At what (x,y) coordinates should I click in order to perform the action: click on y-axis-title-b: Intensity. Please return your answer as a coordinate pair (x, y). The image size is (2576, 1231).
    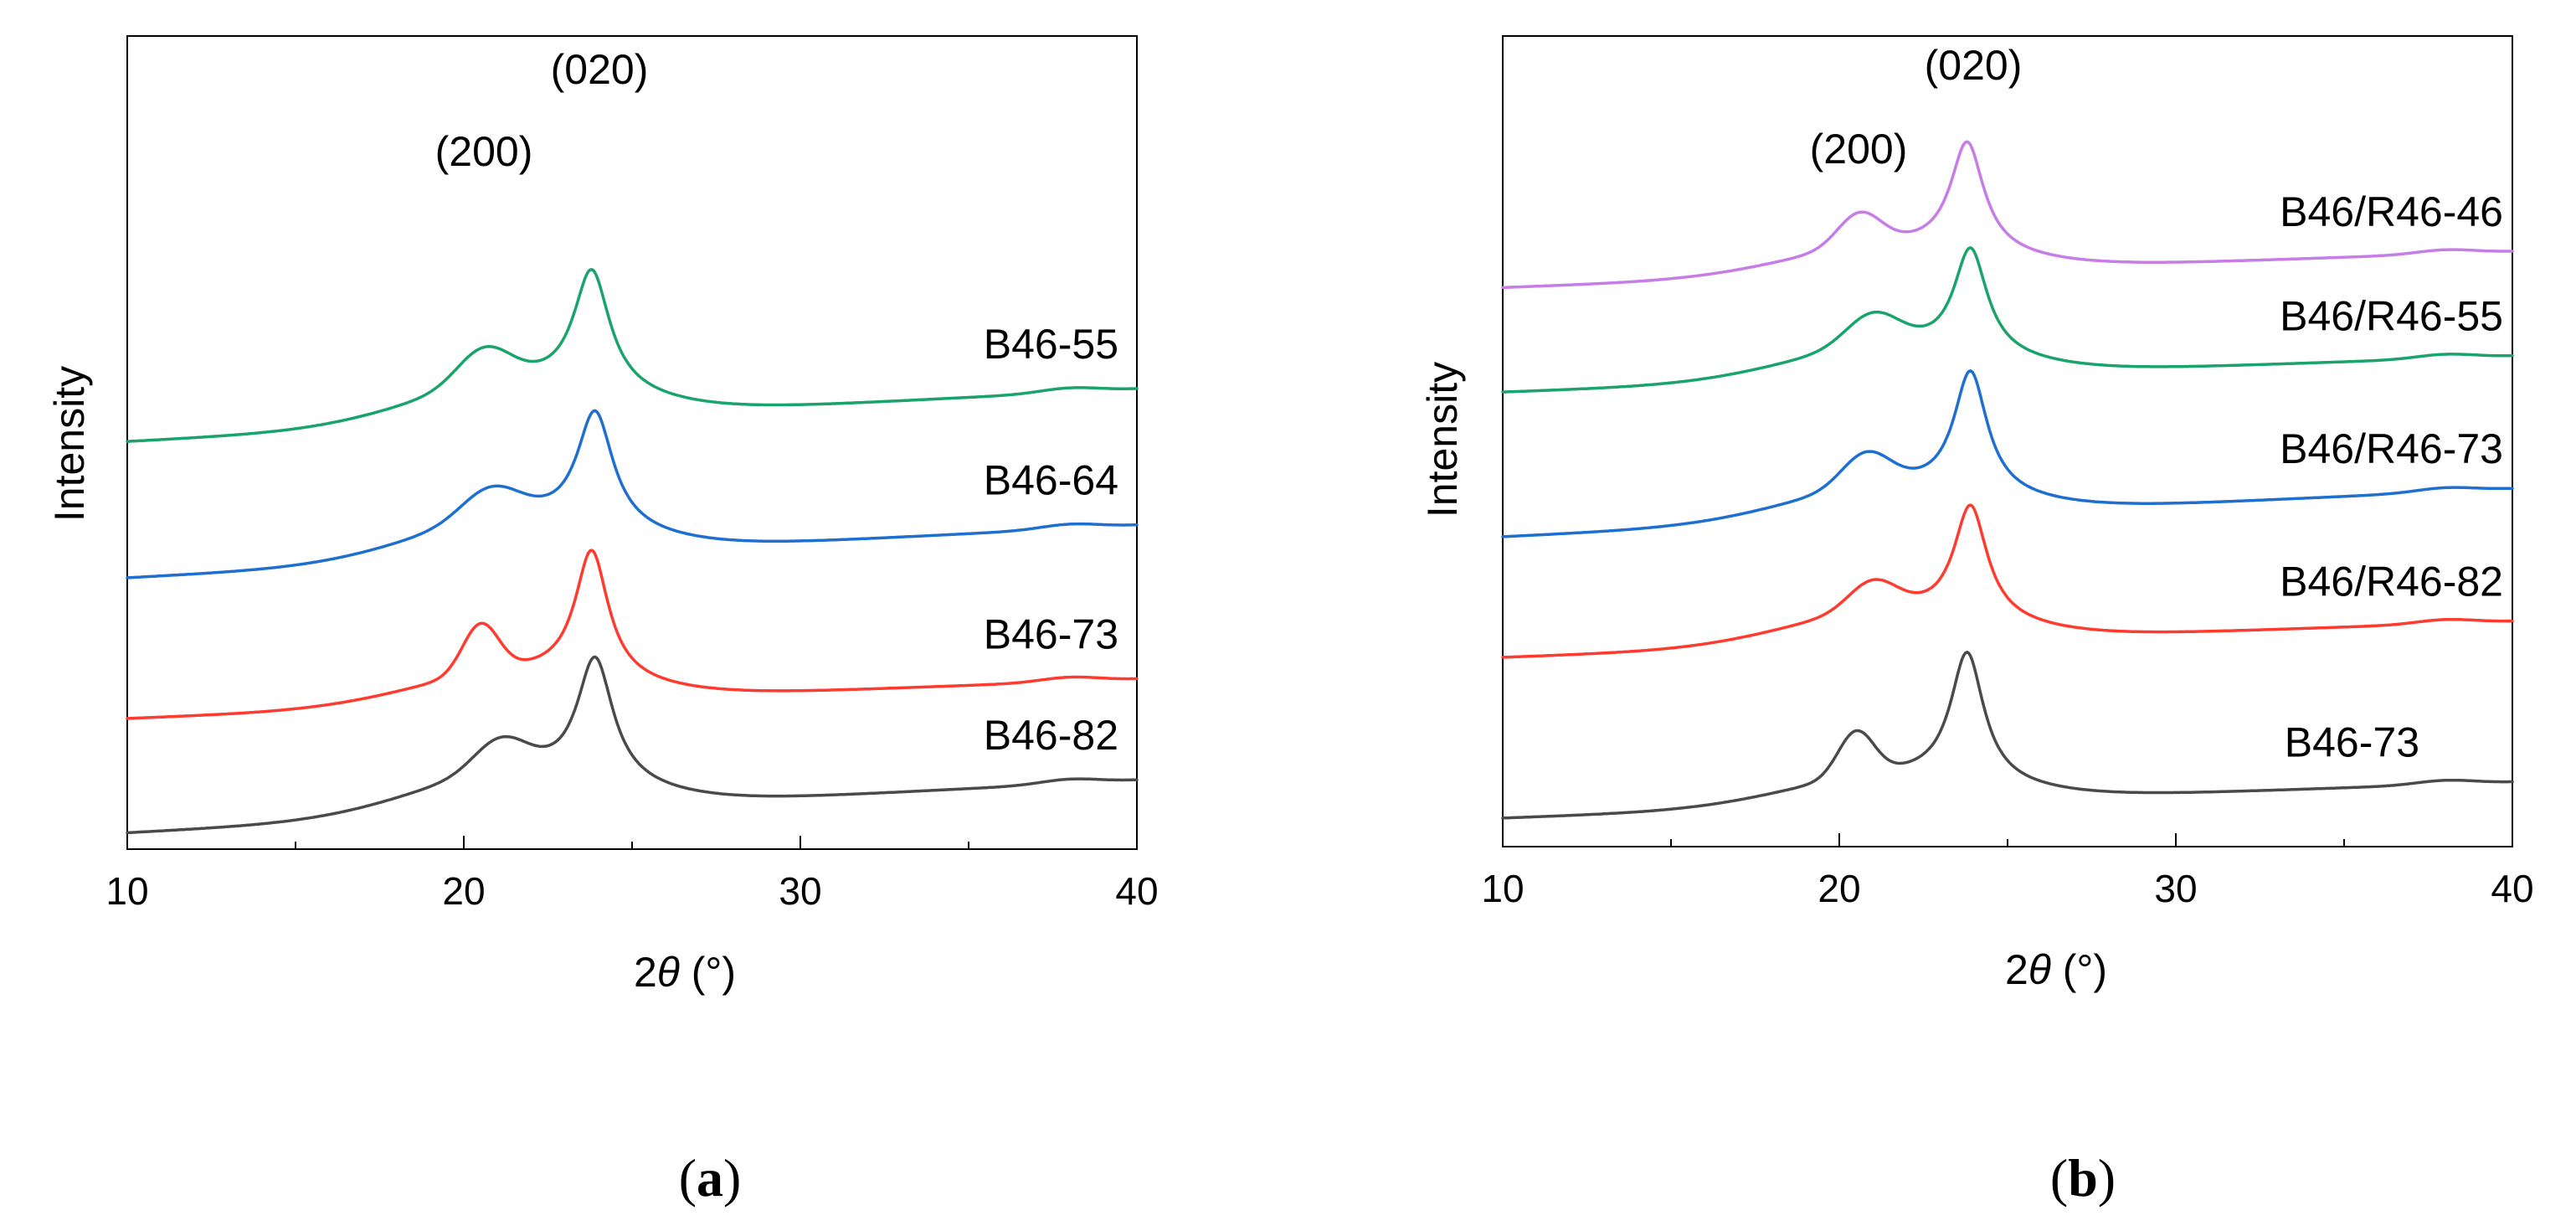
    Looking at the image, I should click on (1442, 440).